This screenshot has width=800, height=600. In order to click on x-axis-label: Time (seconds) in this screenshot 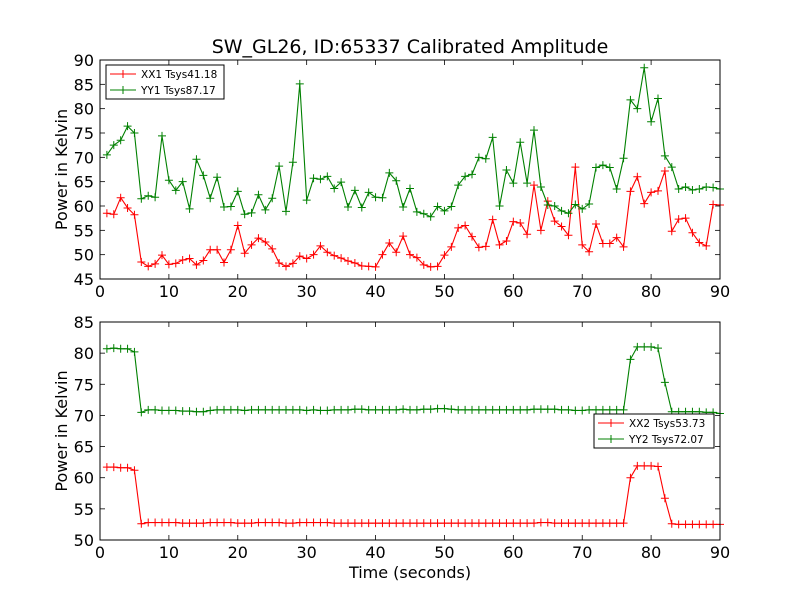, I will do `click(409, 572)`.